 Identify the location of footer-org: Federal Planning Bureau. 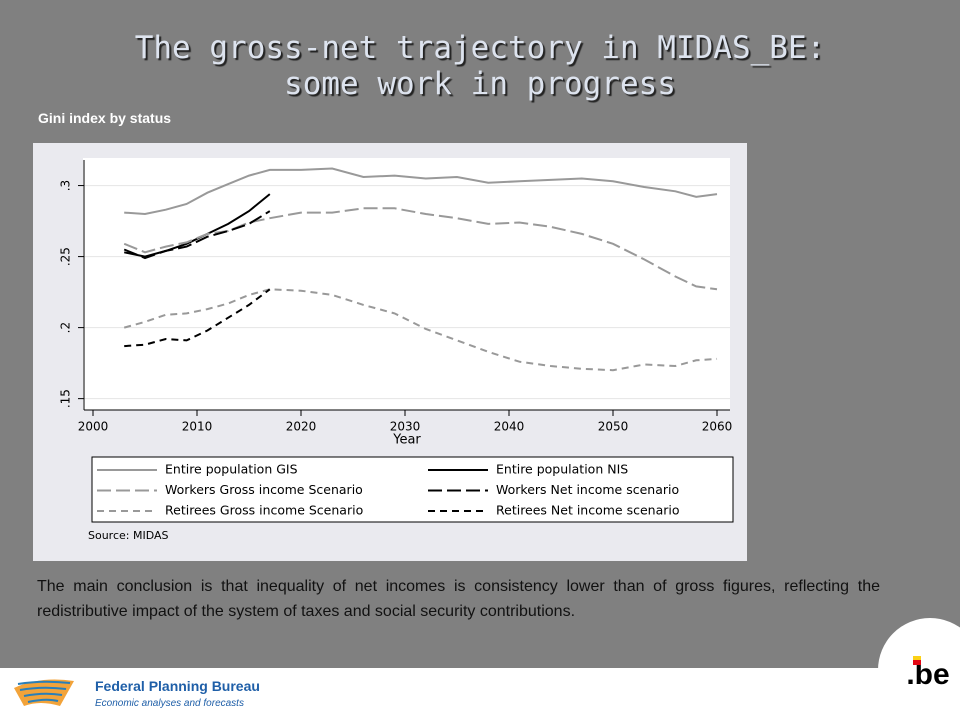
(177, 686).